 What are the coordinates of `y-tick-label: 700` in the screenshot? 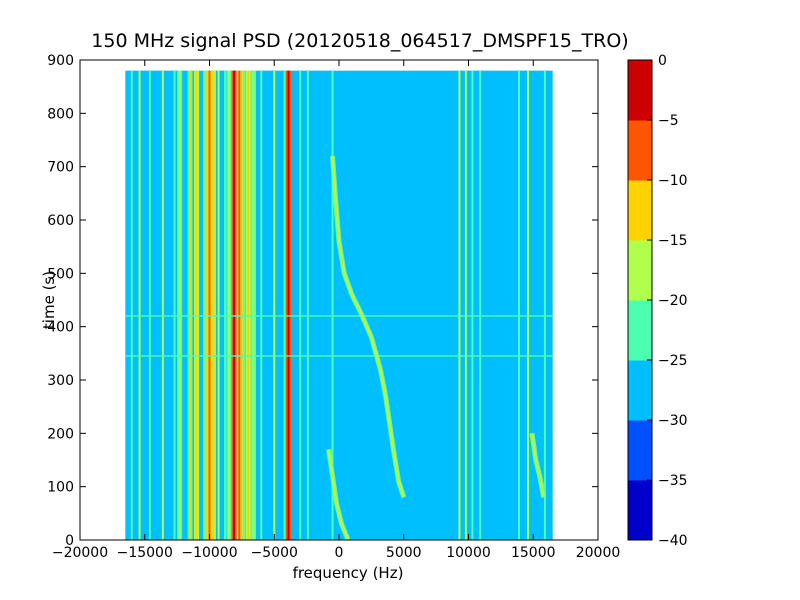 It's located at (60, 168).